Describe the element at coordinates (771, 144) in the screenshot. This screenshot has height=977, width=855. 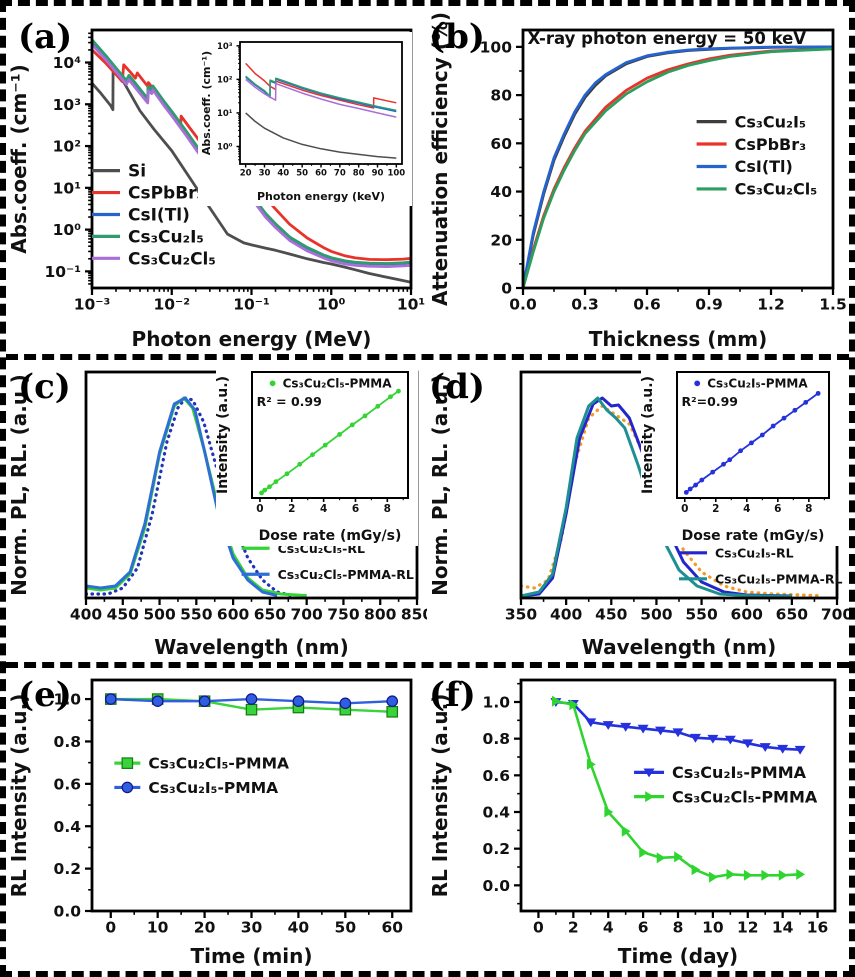
I see `svg-text: CsPbBr₃` at that location.